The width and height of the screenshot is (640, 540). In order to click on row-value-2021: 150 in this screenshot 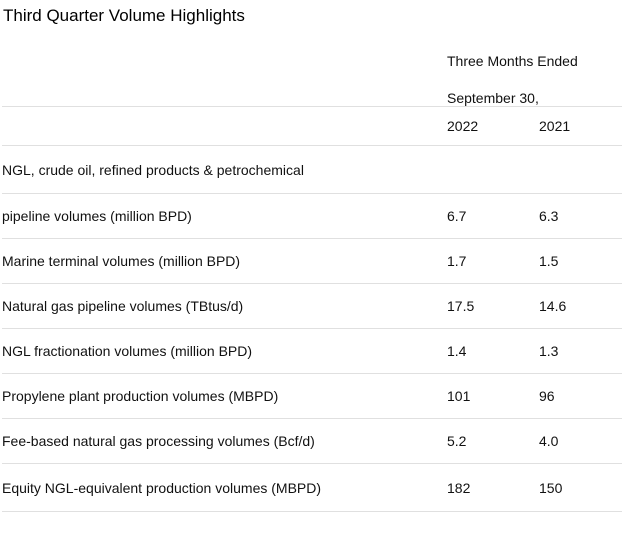, I will do `click(580, 487)`.